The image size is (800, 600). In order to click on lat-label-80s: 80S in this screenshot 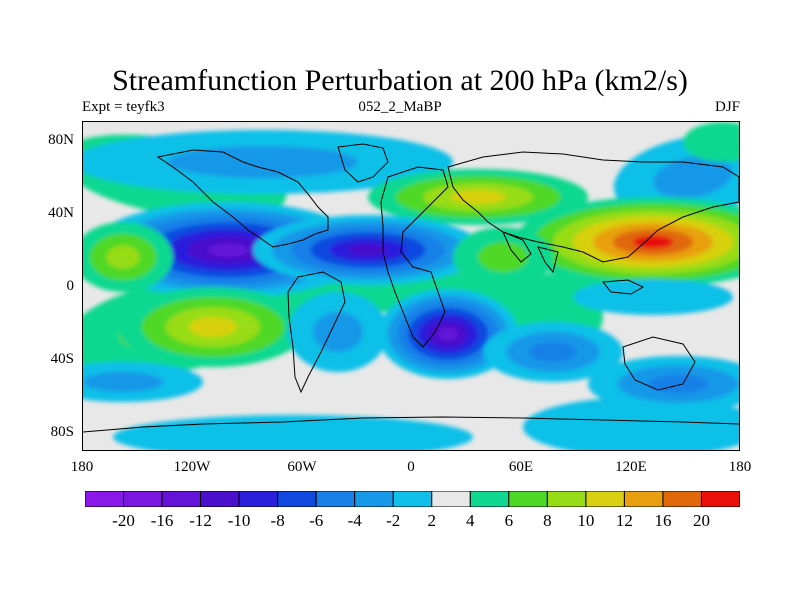, I will do `click(62, 432)`.